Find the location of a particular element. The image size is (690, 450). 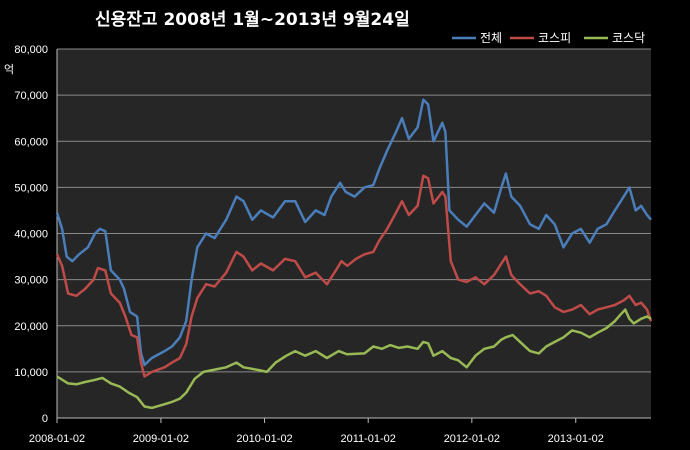

y-tick-label: 50,000 is located at coordinates (31, 188).